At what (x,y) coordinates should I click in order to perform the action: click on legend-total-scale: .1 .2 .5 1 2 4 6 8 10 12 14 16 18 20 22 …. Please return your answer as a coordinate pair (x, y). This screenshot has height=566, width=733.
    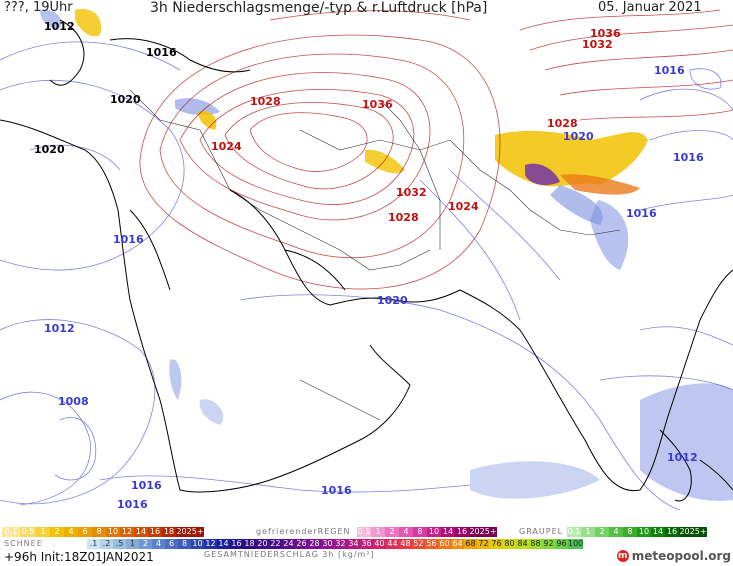
    Looking at the image, I should click on (335, 544).